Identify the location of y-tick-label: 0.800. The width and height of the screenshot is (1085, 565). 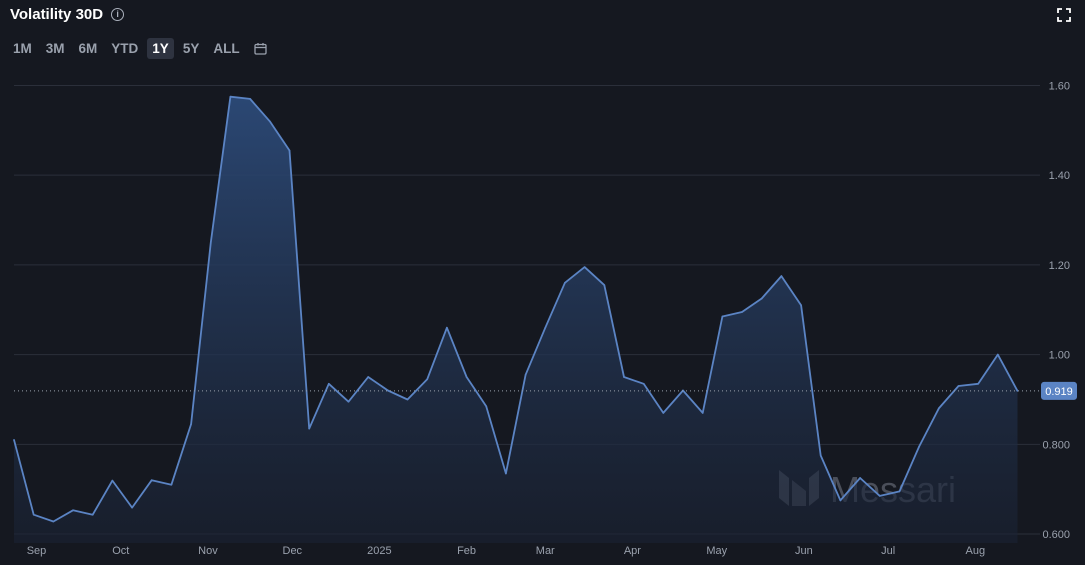
(1056, 445).